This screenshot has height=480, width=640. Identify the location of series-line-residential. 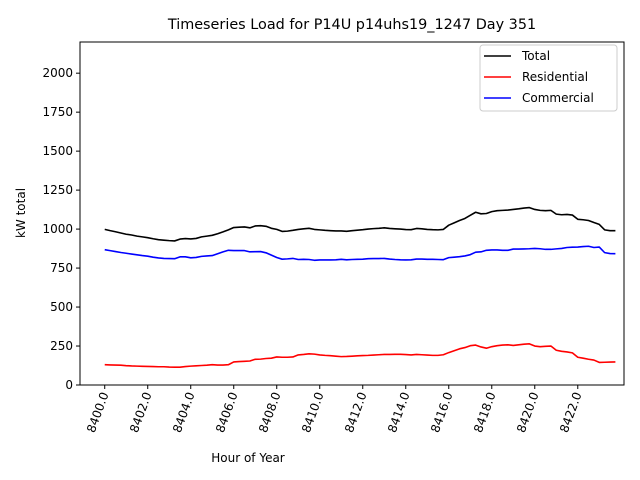
(360, 356).